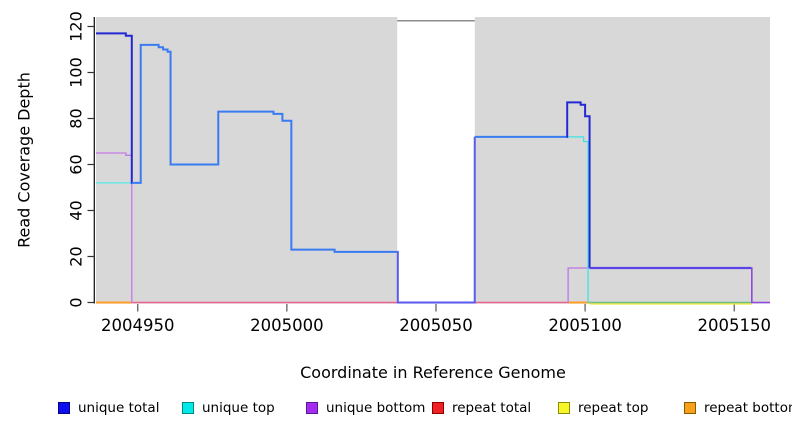 The image size is (792, 432). Describe the element at coordinates (433, 372) in the screenshot. I see `x-axis-title: Coordinate in Reference Genome` at that location.